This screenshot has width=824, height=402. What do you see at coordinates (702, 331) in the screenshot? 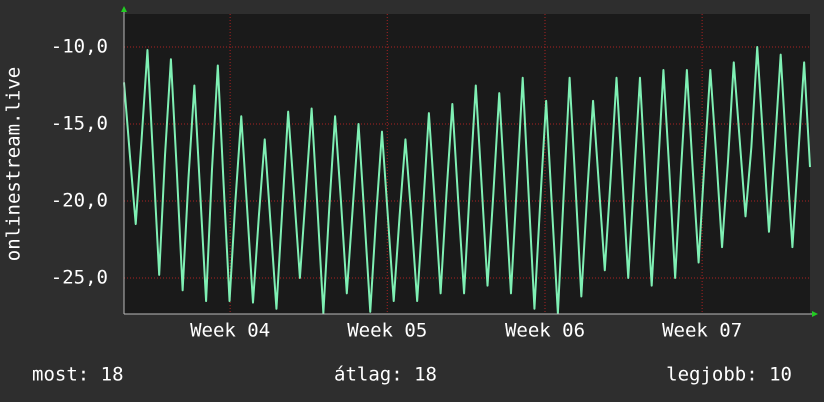
I see `x-tick-label: Week 07` at bounding box center [702, 331].